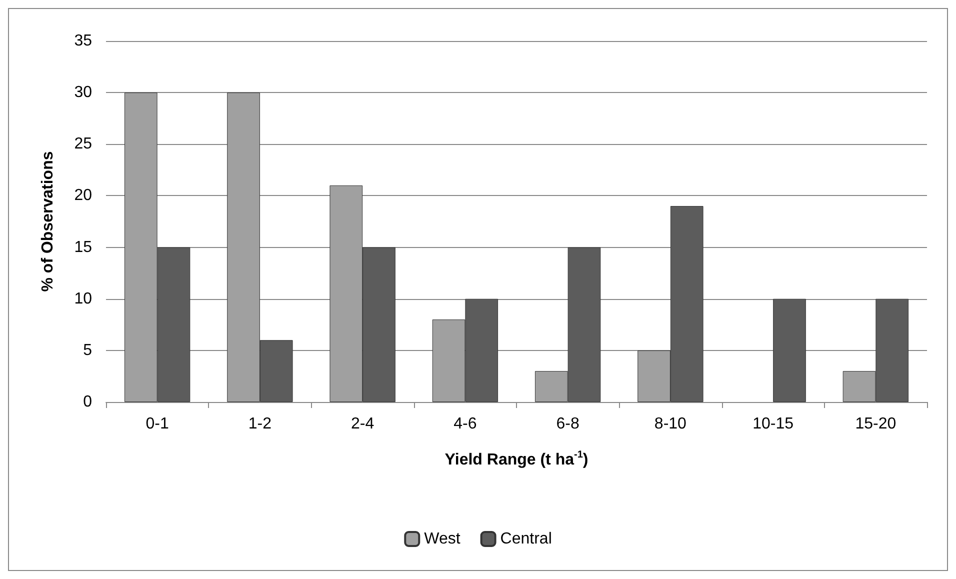  Describe the element at coordinates (83, 299) in the screenshot. I see `y-tick-label: 10` at that location.